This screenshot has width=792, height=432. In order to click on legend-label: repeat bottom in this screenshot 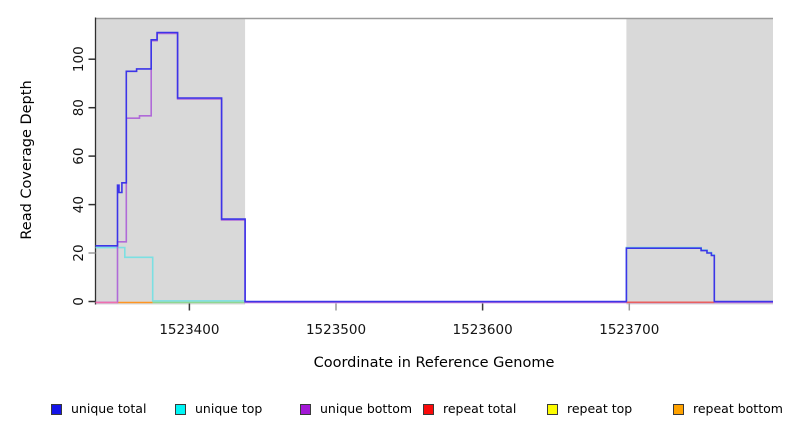, I will do `click(738, 408)`.